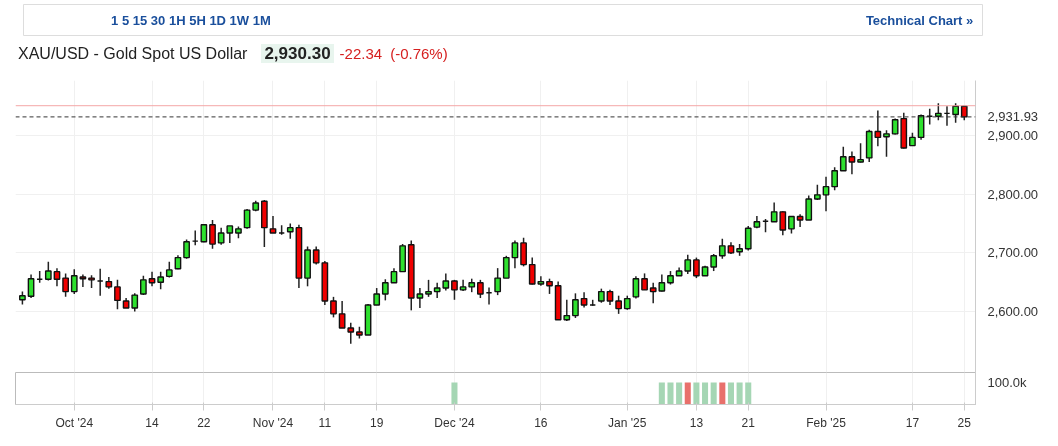 This screenshot has width=1058, height=446. What do you see at coordinates (133, 53) in the screenshot?
I see `chart-title: XAU/USD - Gold Spot US Dollar` at bounding box center [133, 53].